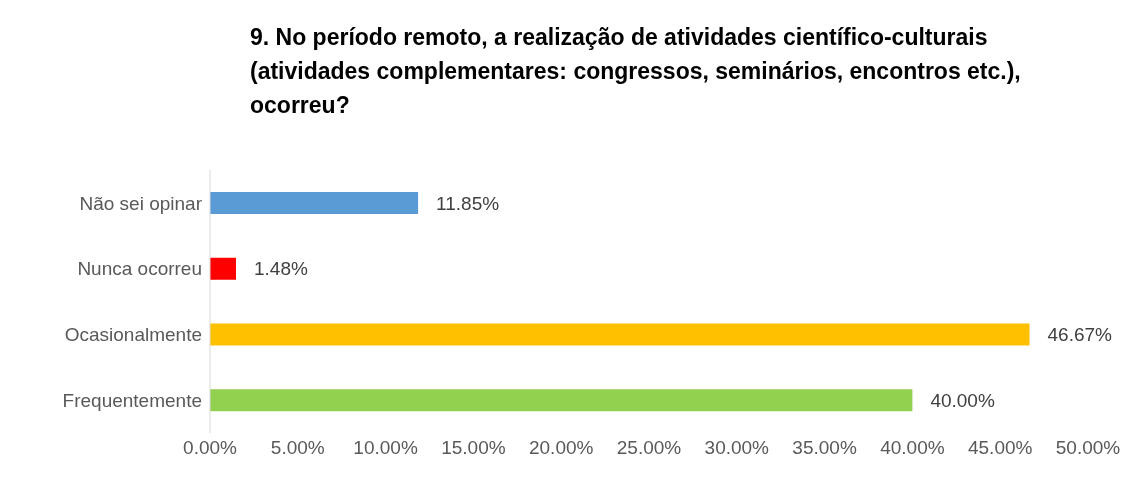 The height and width of the screenshot is (481, 1134). Describe the element at coordinates (912, 448) in the screenshot. I see `x-tick-label: 40.00%` at that location.